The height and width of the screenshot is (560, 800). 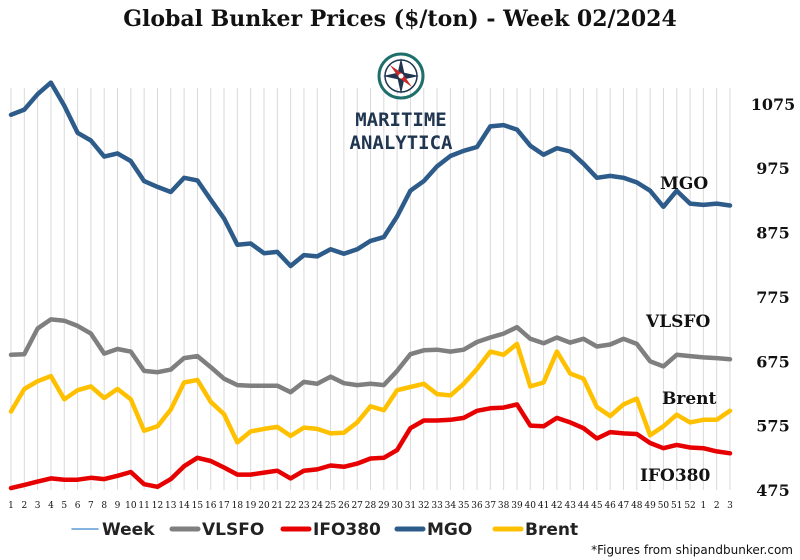 What do you see at coordinates (104, 506) in the screenshot?
I see `x-tick-label: 8` at bounding box center [104, 506].